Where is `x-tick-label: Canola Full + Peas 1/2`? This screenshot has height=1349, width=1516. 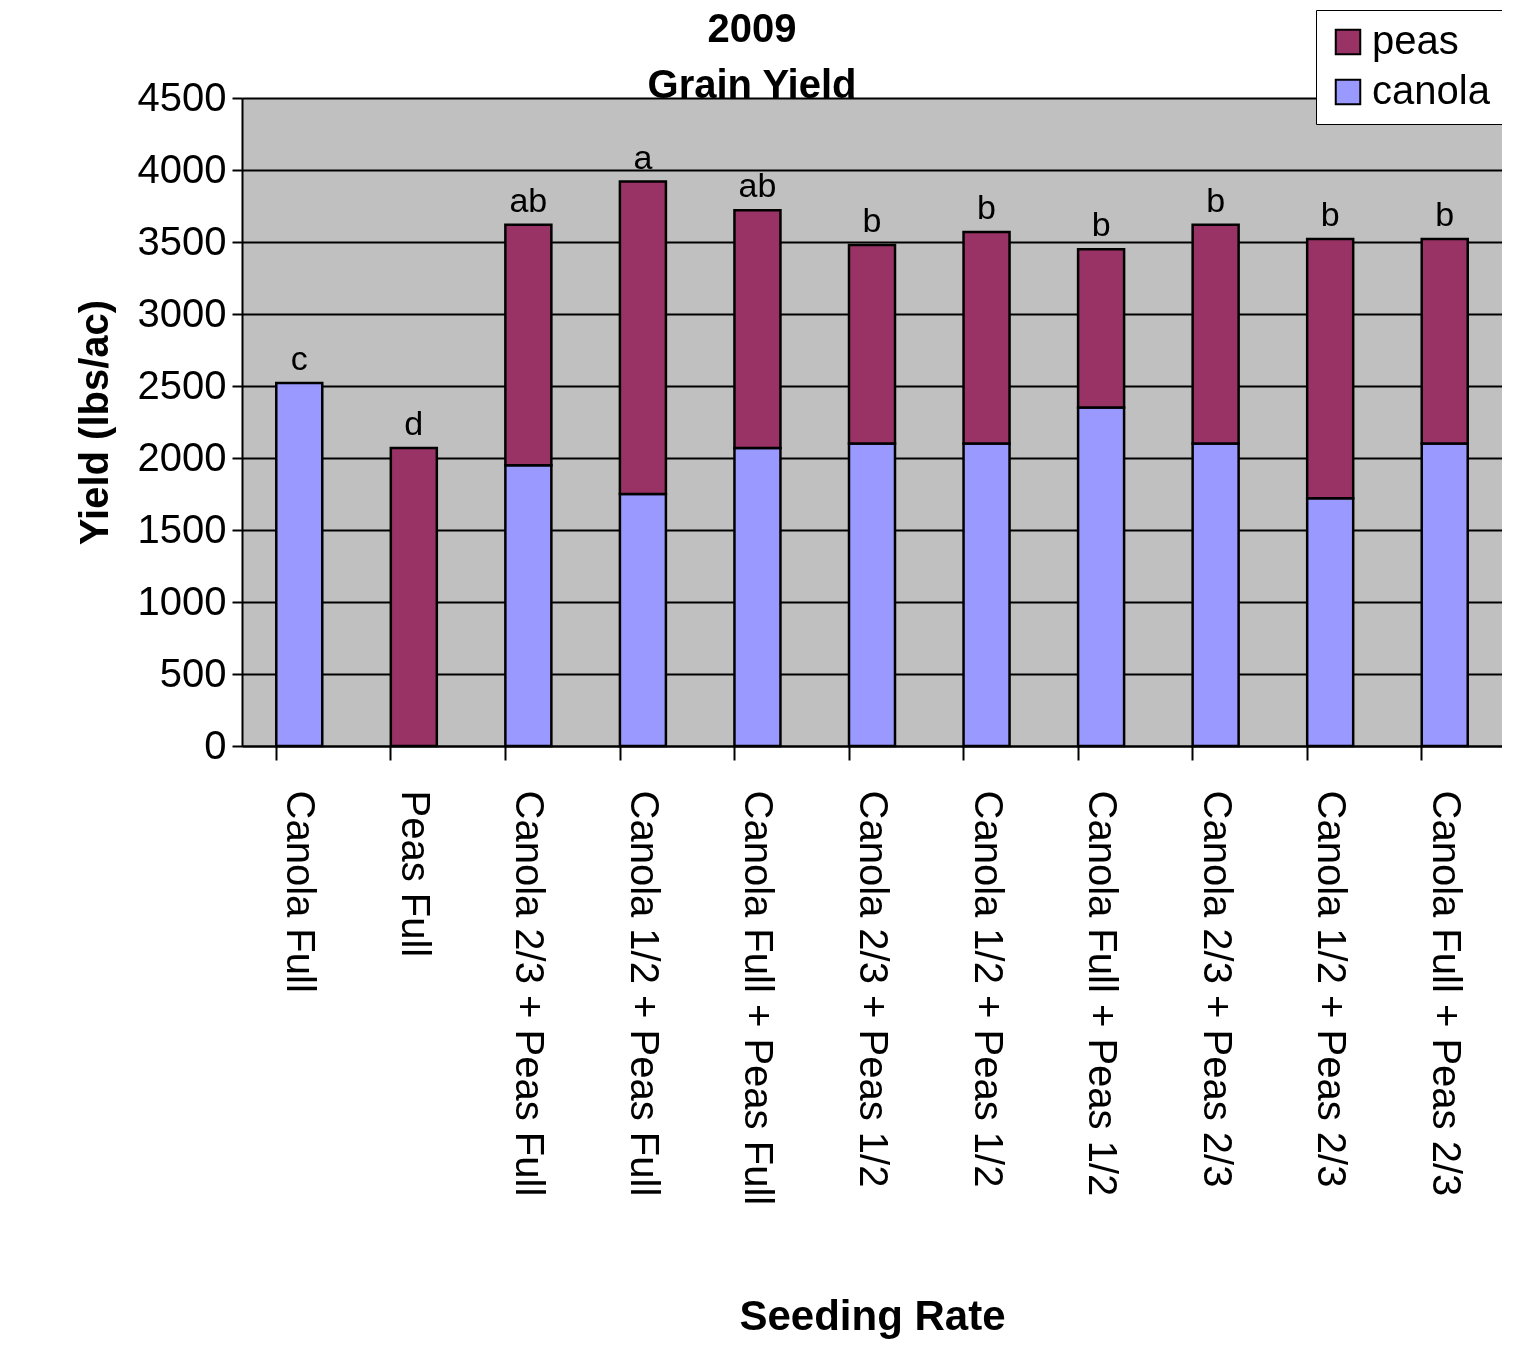
x-tick-label: Canola Full + Peas 1/2 is located at coordinates (1103, 993).